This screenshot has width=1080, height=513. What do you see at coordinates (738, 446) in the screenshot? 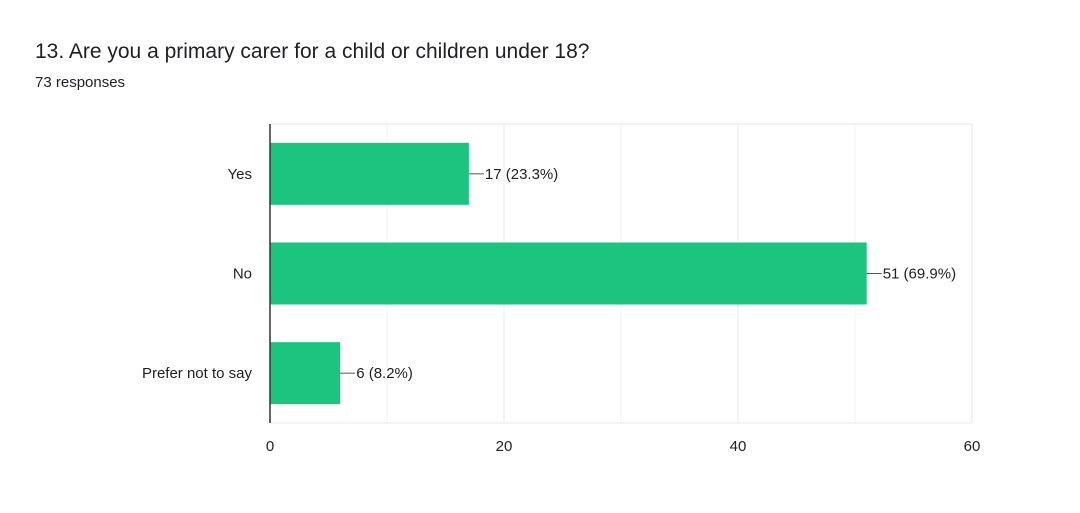
I see `x-tick-label: 40` at bounding box center [738, 446].